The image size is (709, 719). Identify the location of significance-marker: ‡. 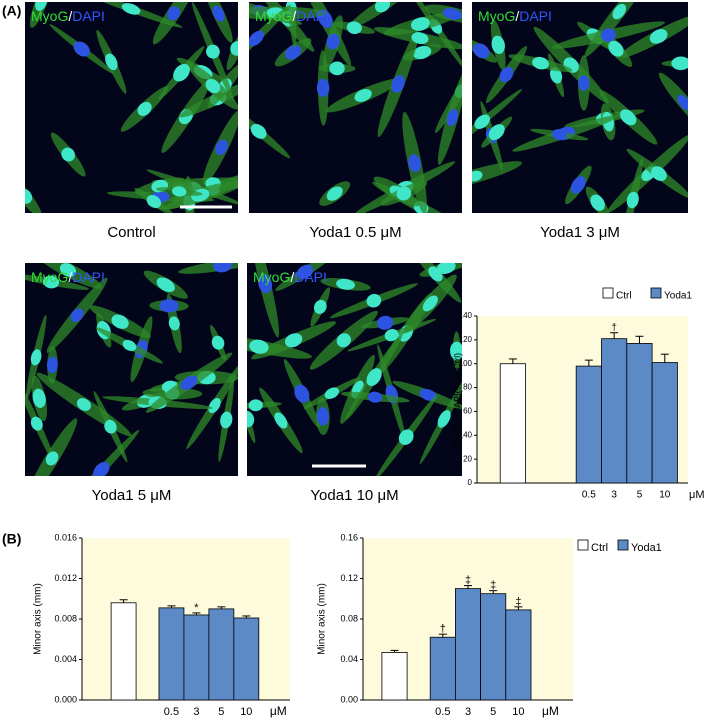
(468, 580).